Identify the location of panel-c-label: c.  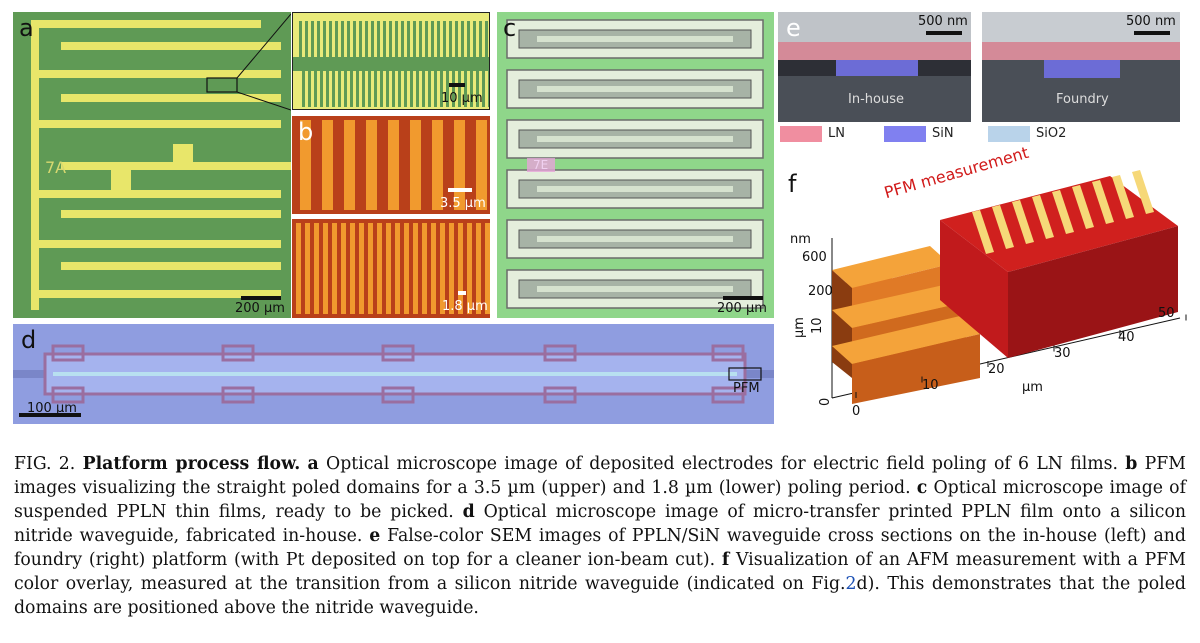
(510, 28).